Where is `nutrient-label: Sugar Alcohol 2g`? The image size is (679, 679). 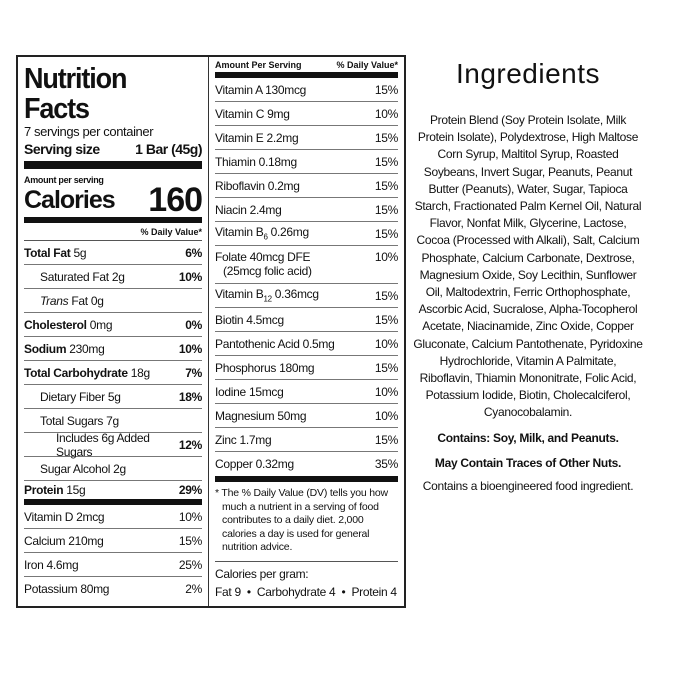
nutrient-label: Sugar Alcohol 2g is located at coordinates (75, 469).